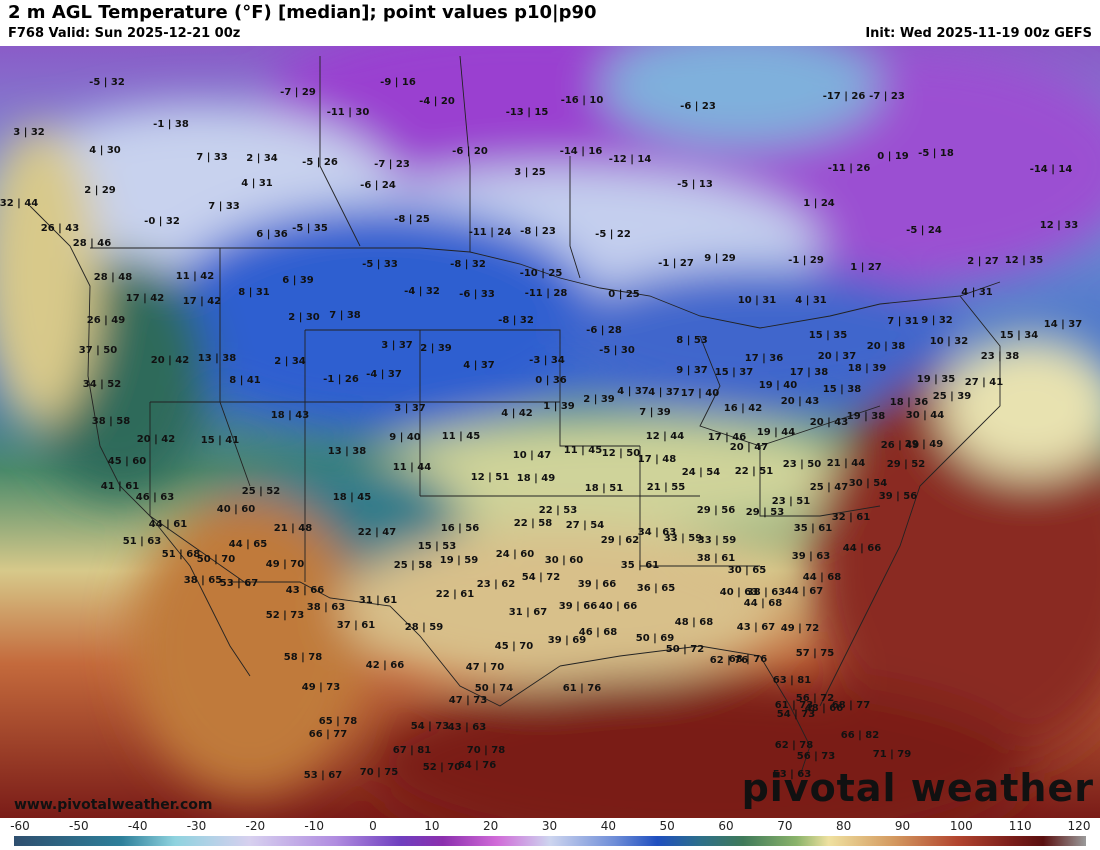 This screenshot has width=1100, height=850. Describe the element at coordinates (657, 459) in the screenshot. I see `point-value-label: 17 | 48` at that location.